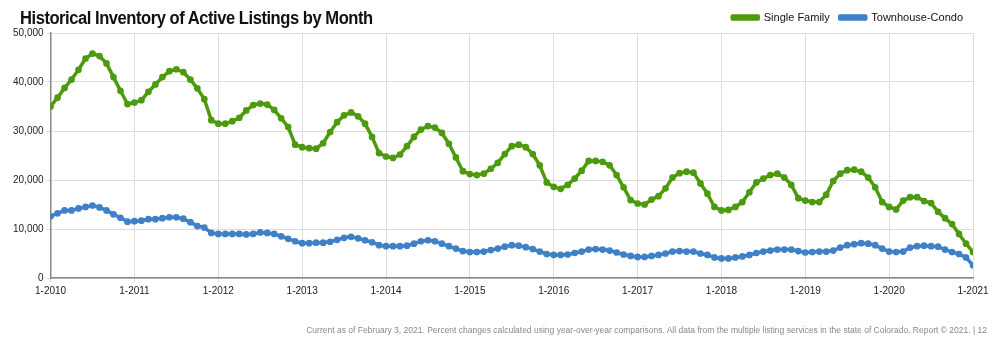  I want to click on y-tick-label: 20,000, so click(28, 179).